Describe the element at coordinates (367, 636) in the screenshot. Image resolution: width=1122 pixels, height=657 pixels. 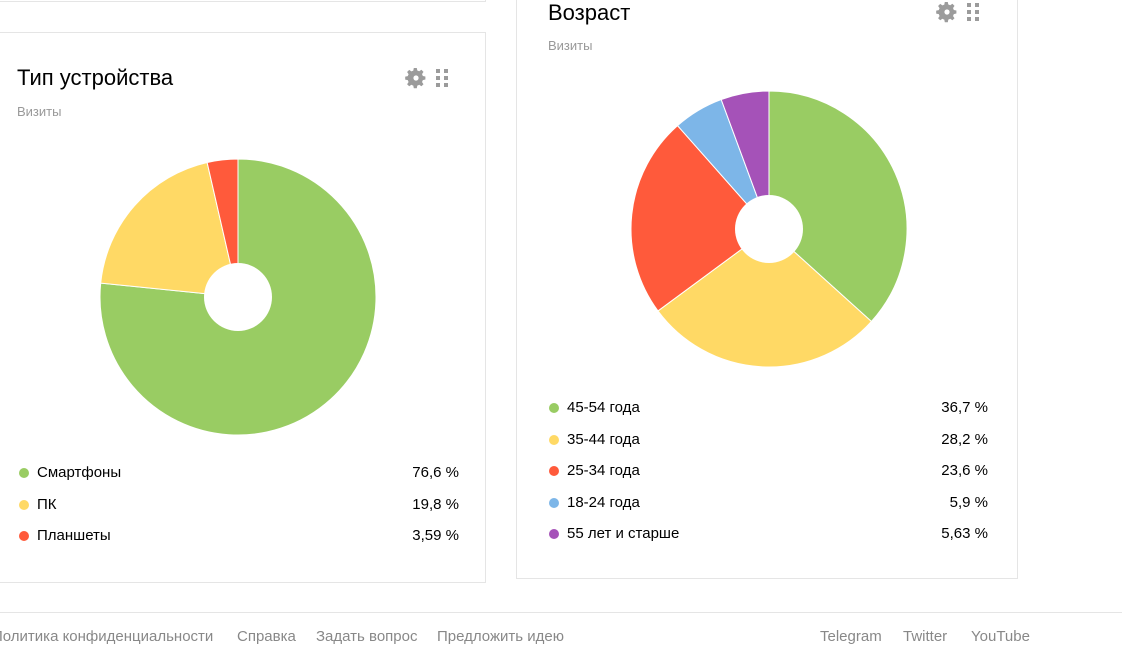
I see `footer-link-ask: Задать вопрос` at that location.